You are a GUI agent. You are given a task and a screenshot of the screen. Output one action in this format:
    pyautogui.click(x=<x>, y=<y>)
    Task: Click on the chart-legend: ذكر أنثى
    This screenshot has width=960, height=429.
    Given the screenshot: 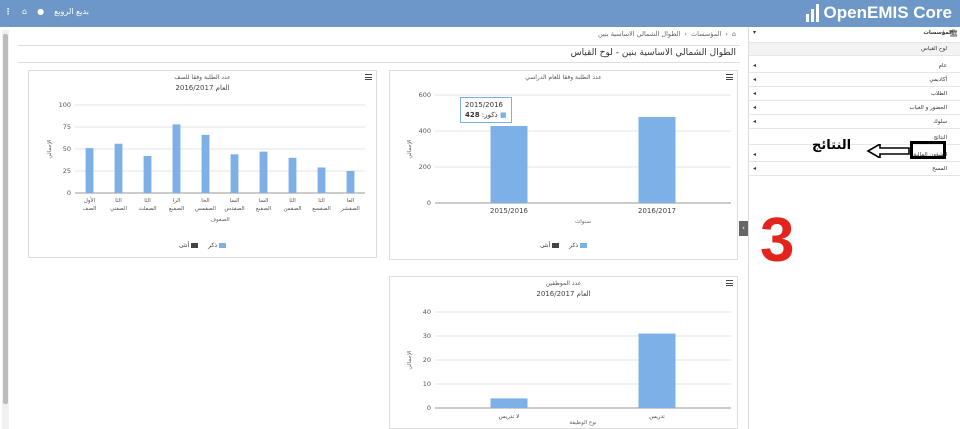 What is the action you would take?
    pyautogui.click(x=563, y=245)
    